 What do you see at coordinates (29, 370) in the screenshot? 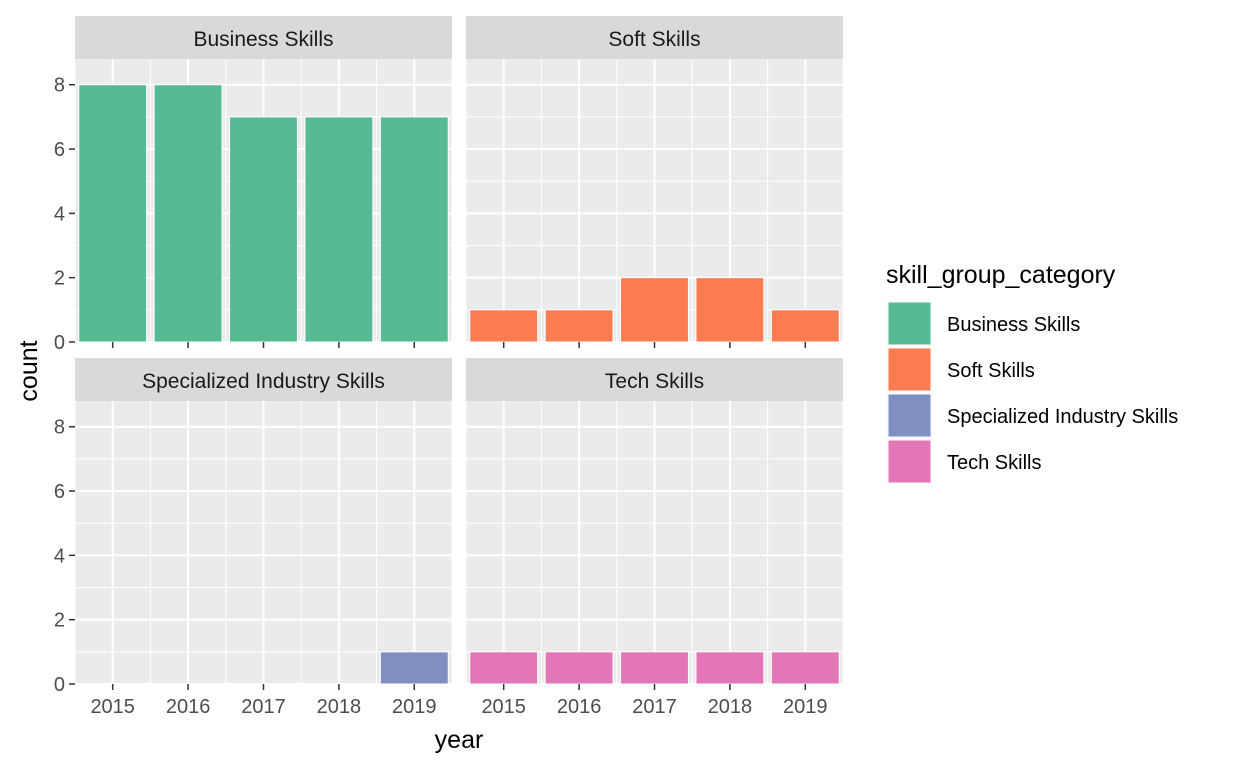
I see `y-axis-title: count` at bounding box center [29, 370].